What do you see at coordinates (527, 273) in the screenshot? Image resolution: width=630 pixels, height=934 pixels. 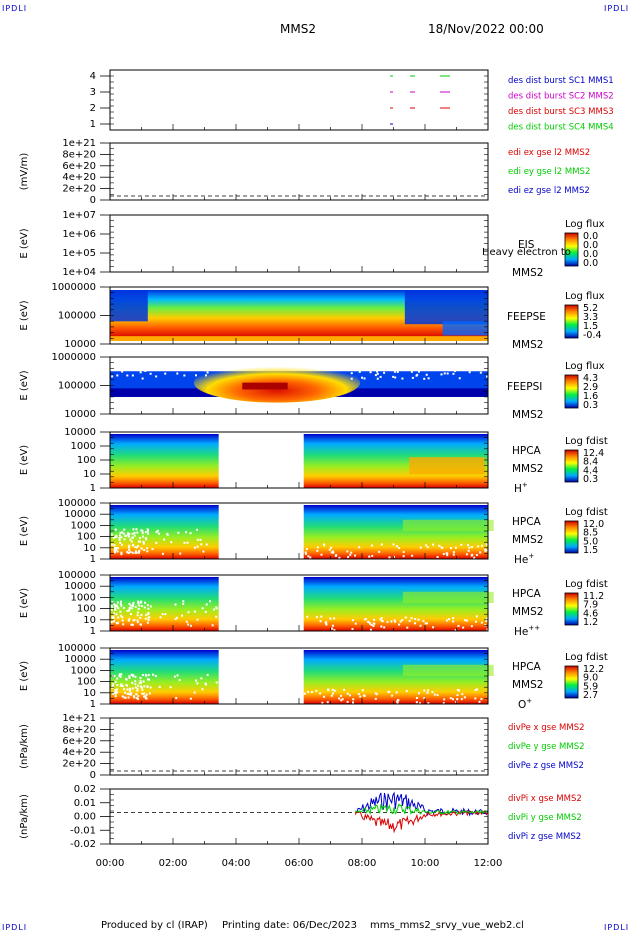 I see `spacecraft-label: MMS2` at bounding box center [527, 273].